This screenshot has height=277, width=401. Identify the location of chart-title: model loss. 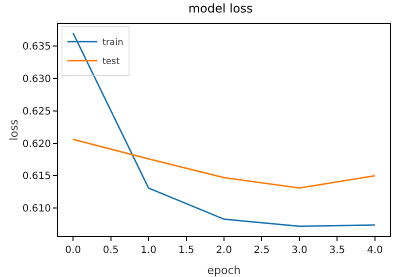
(220, 9).